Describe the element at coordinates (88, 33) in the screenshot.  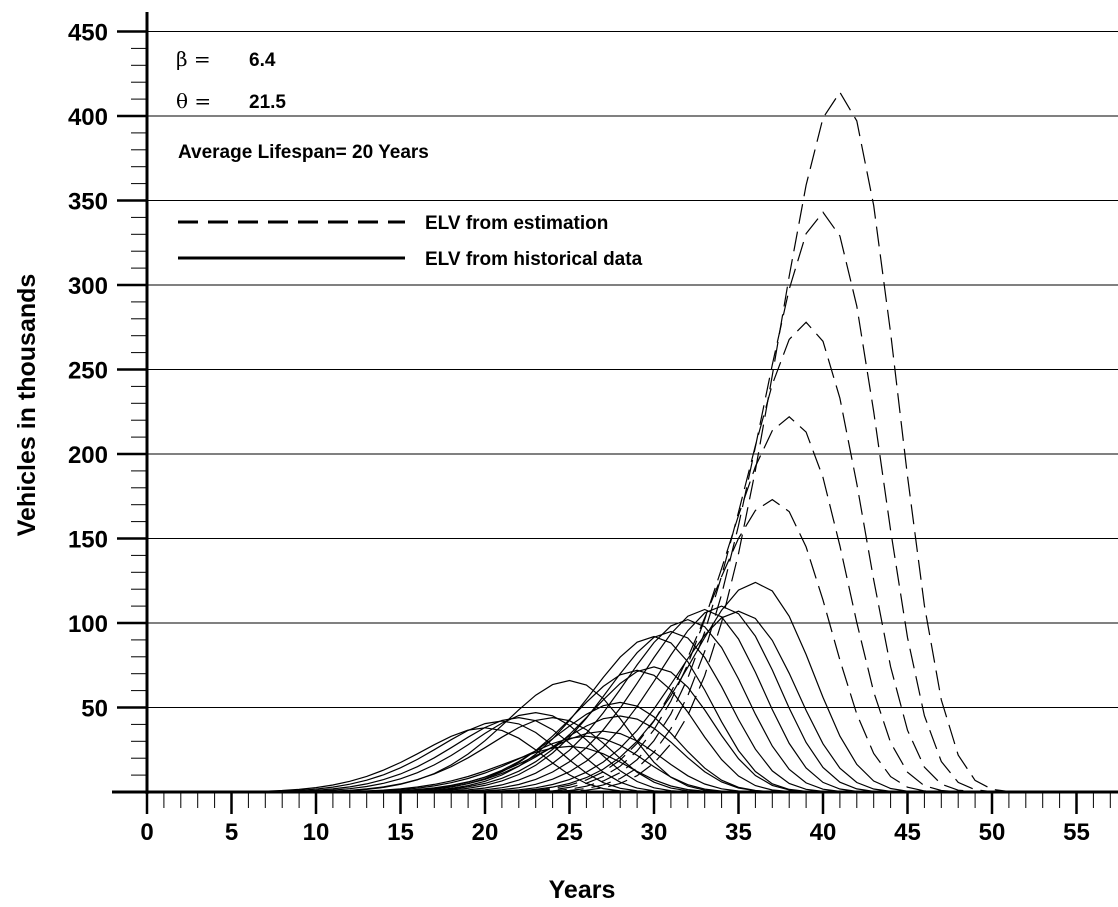
I see `y-tick-label: 450` at that location.